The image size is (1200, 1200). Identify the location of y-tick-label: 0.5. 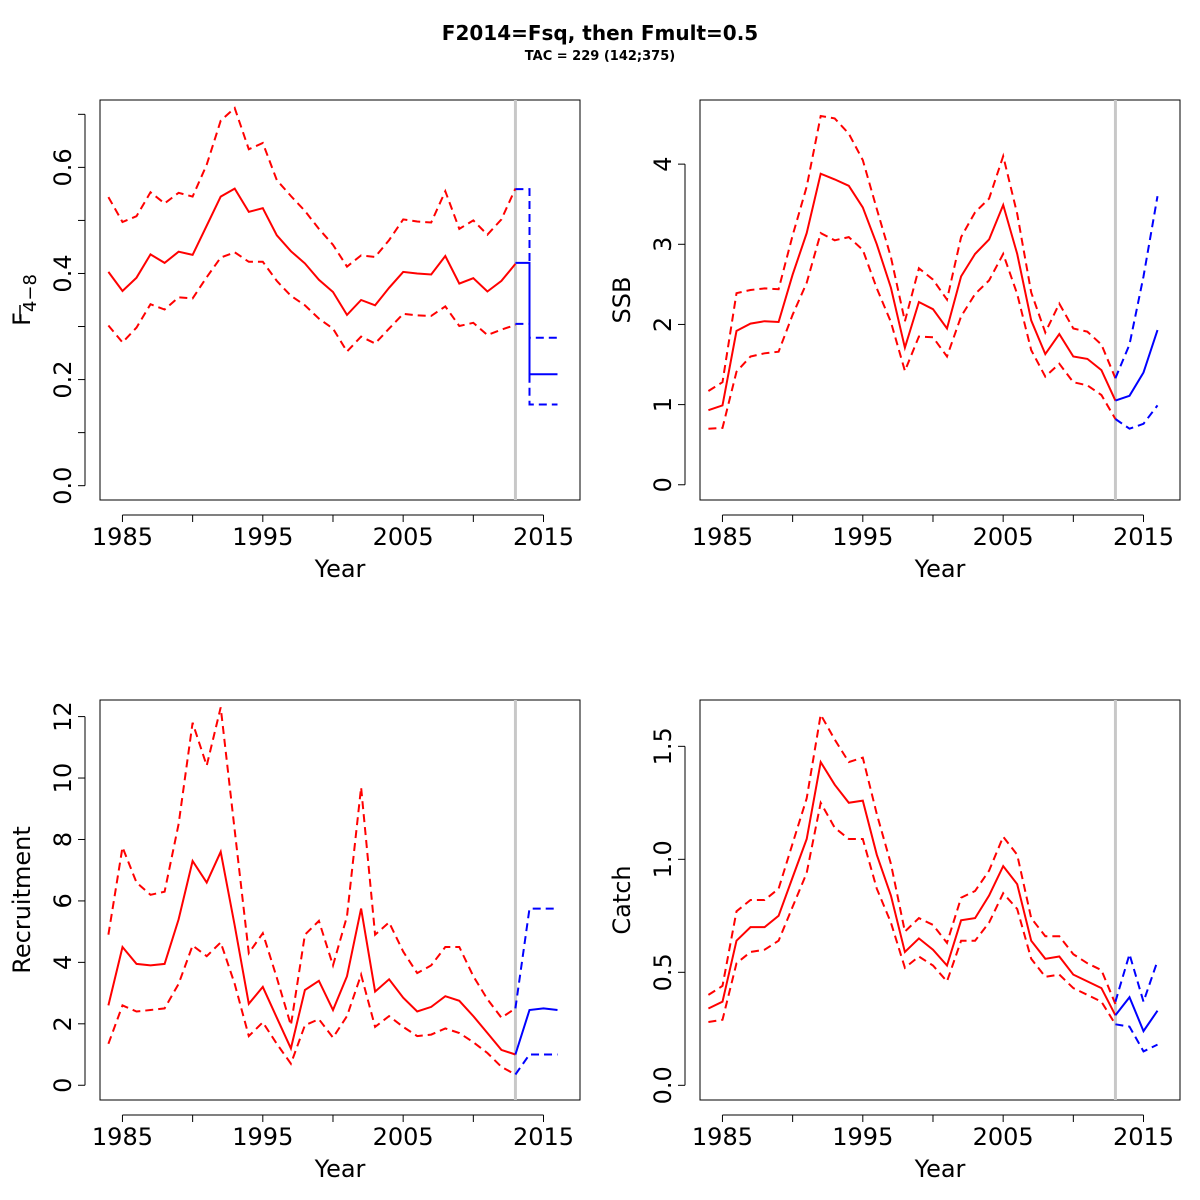
(663, 972).